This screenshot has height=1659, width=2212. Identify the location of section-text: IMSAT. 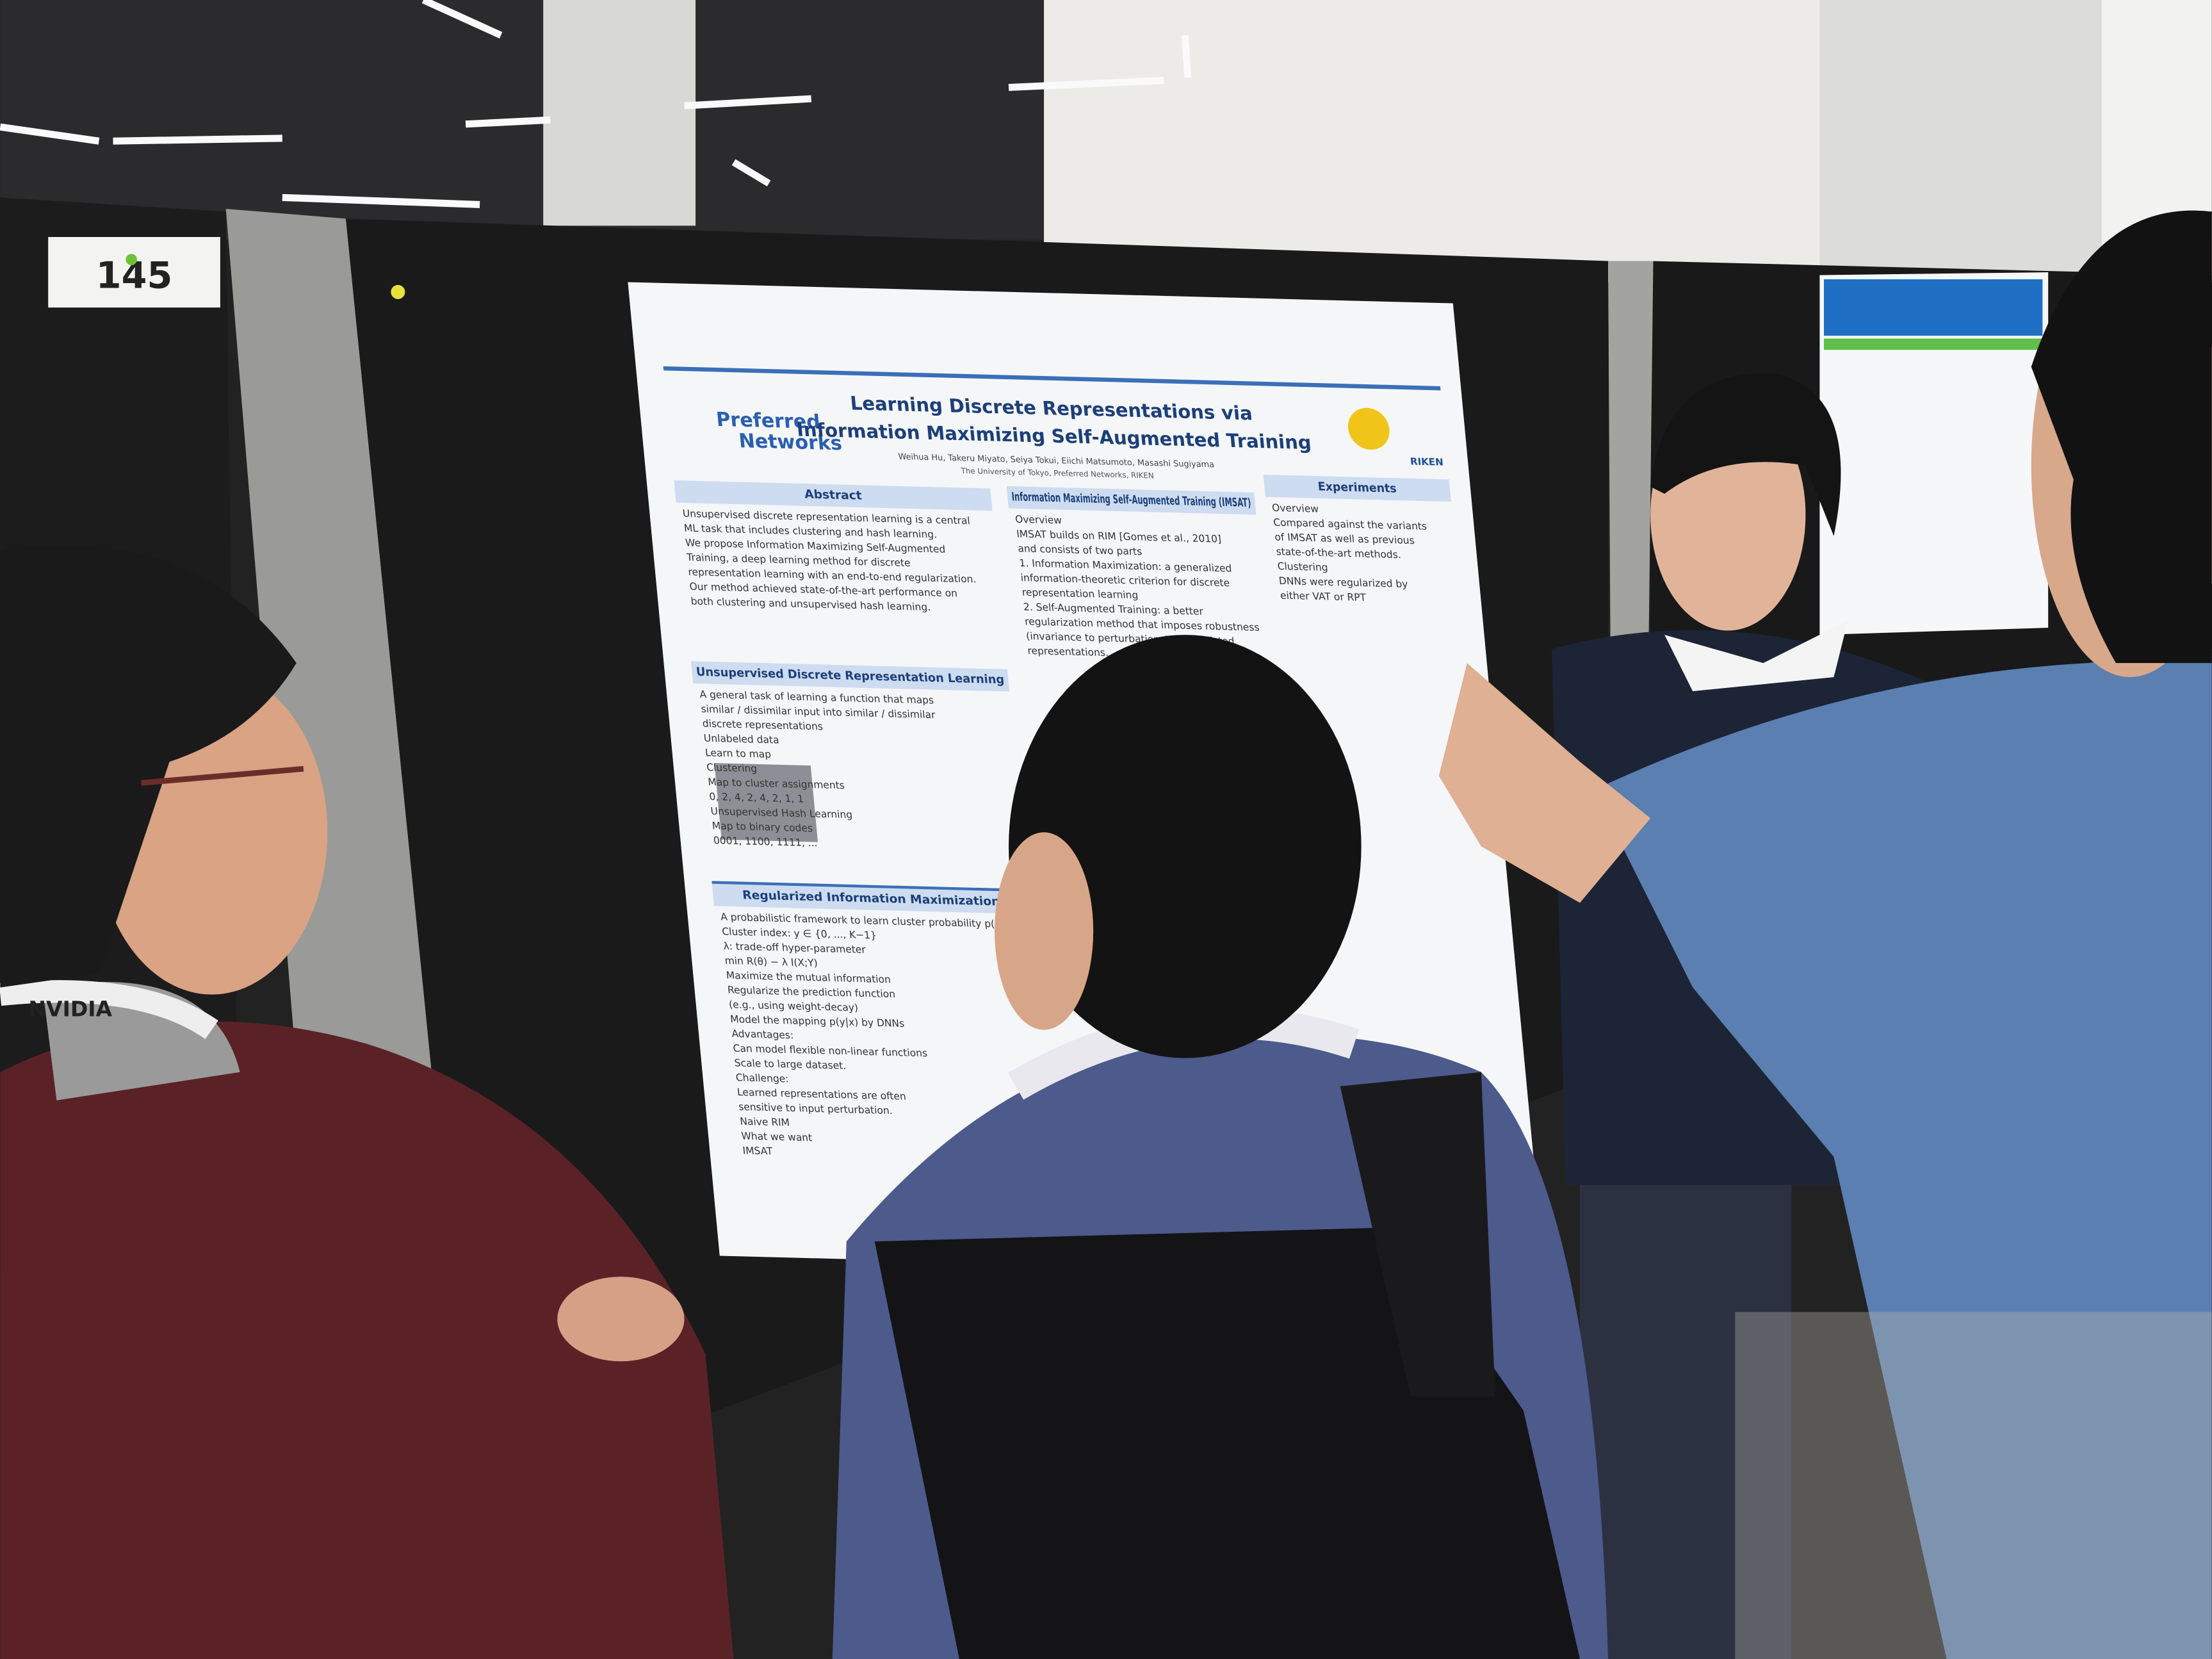
(758, 1151).